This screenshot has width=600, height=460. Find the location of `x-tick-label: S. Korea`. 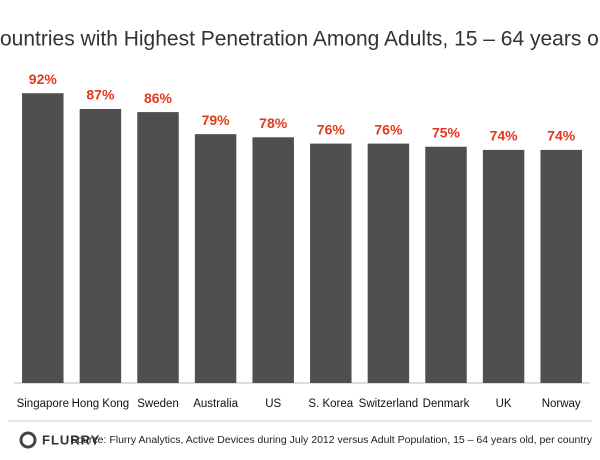

x-tick-label: S. Korea is located at coordinates (330, 404).